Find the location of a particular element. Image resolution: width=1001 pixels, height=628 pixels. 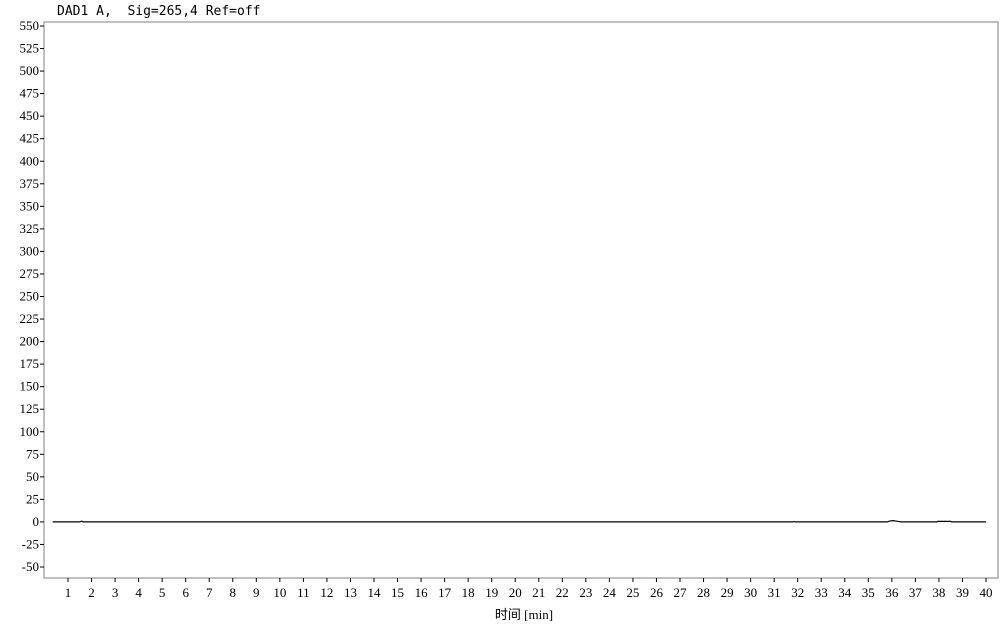

x-tick-label: 19 is located at coordinates (491, 592).